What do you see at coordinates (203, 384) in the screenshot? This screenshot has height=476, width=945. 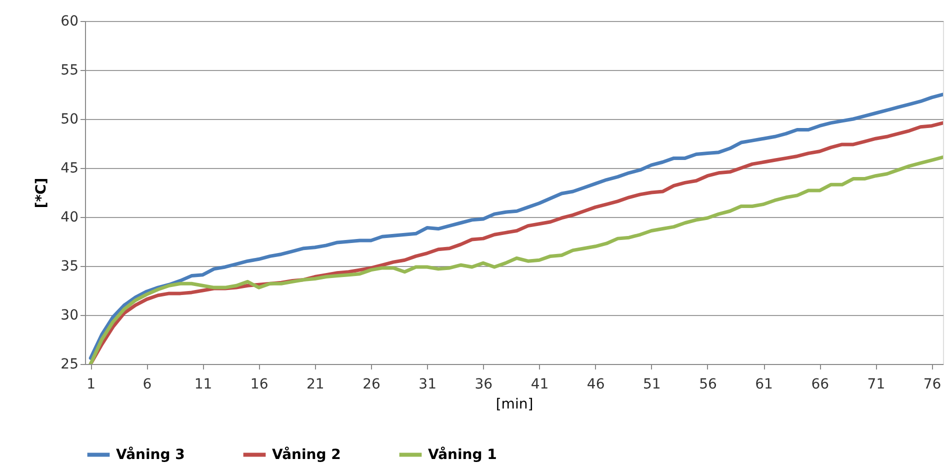 I see `x-tick-label: 11` at bounding box center [203, 384].